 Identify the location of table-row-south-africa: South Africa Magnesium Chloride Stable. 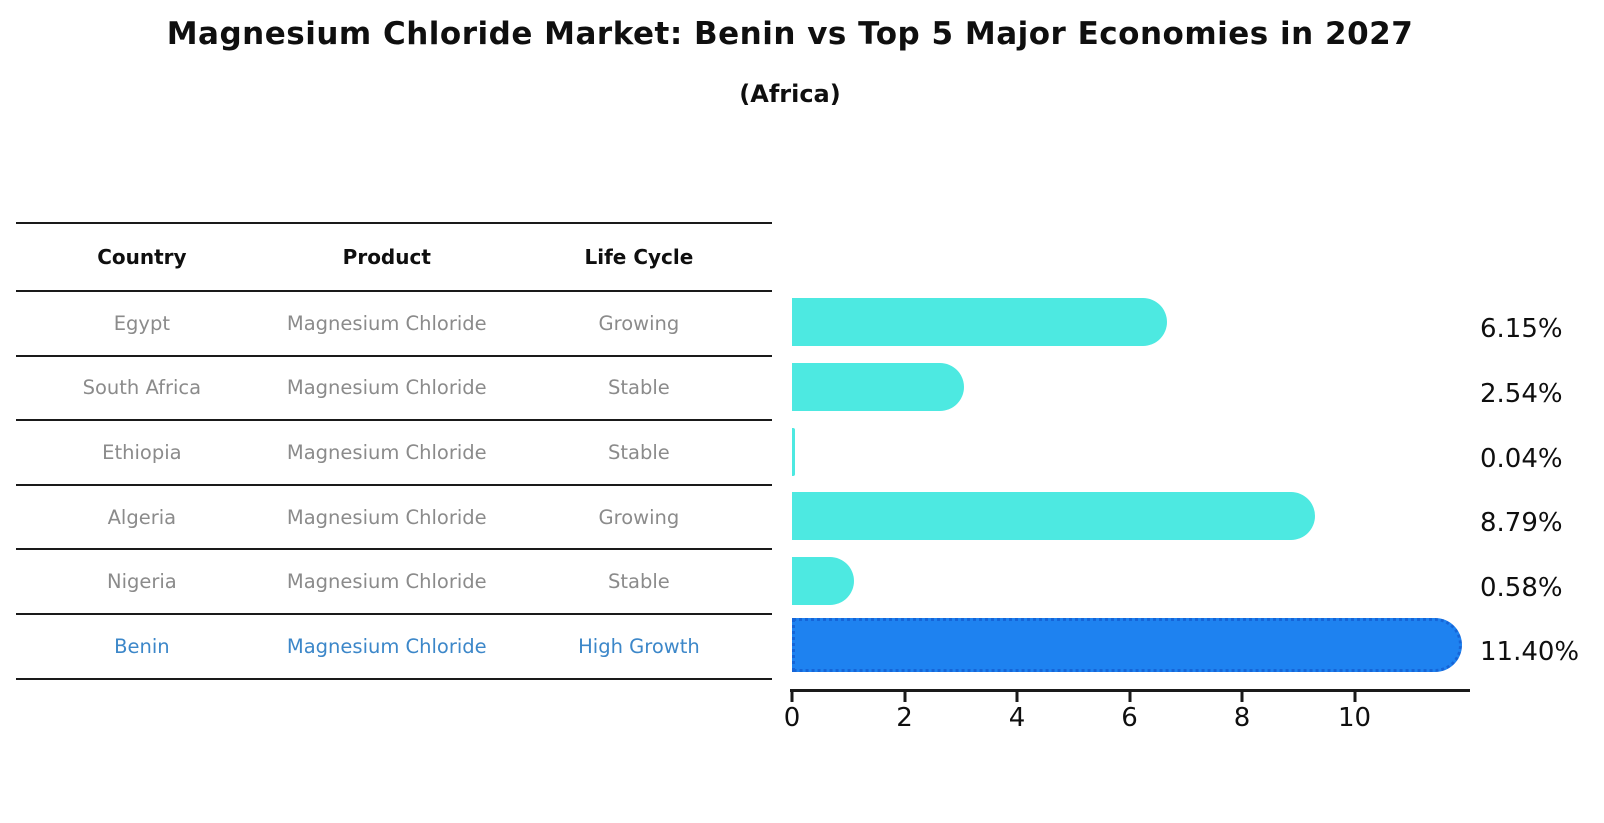
(394, 389).